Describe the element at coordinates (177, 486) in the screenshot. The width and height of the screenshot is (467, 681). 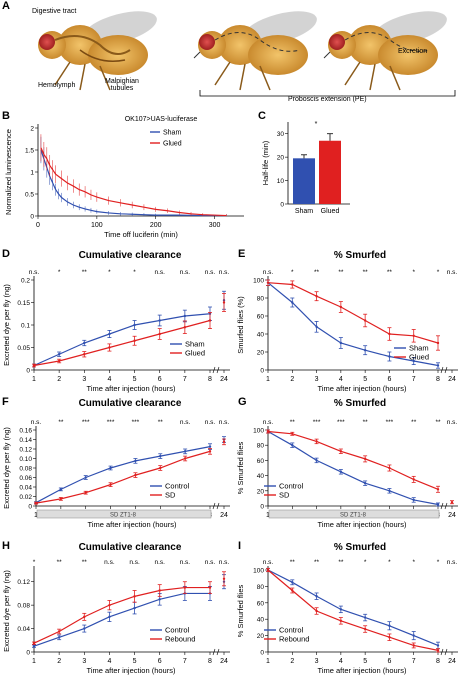
I see `legend-label: Control` at that location.